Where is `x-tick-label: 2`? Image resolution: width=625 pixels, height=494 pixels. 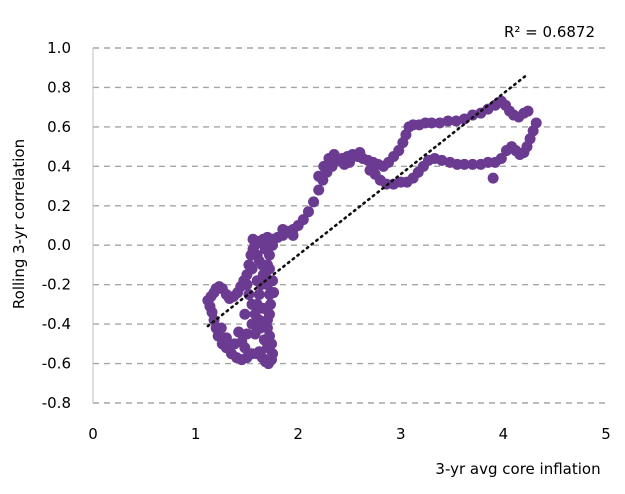 x-tick-label: 2 is located at coordinates (298, 434).